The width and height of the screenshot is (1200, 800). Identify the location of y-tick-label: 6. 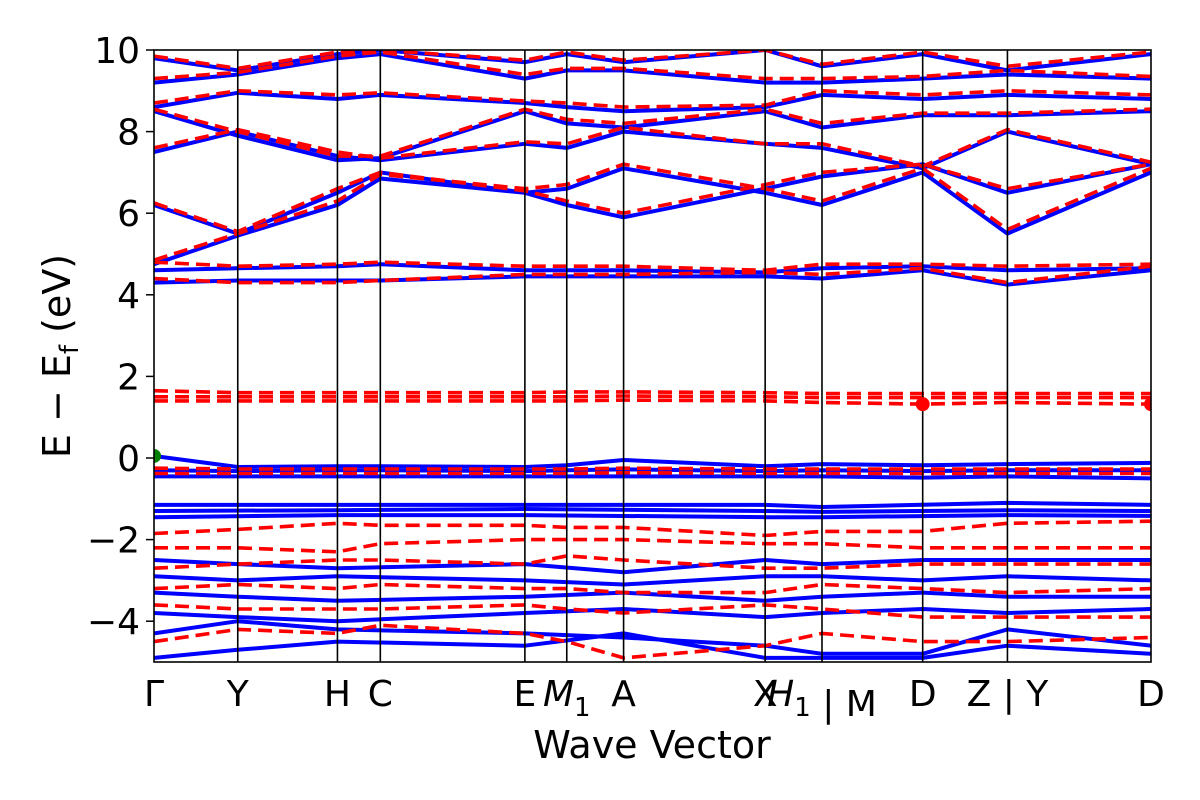
(128, 214).